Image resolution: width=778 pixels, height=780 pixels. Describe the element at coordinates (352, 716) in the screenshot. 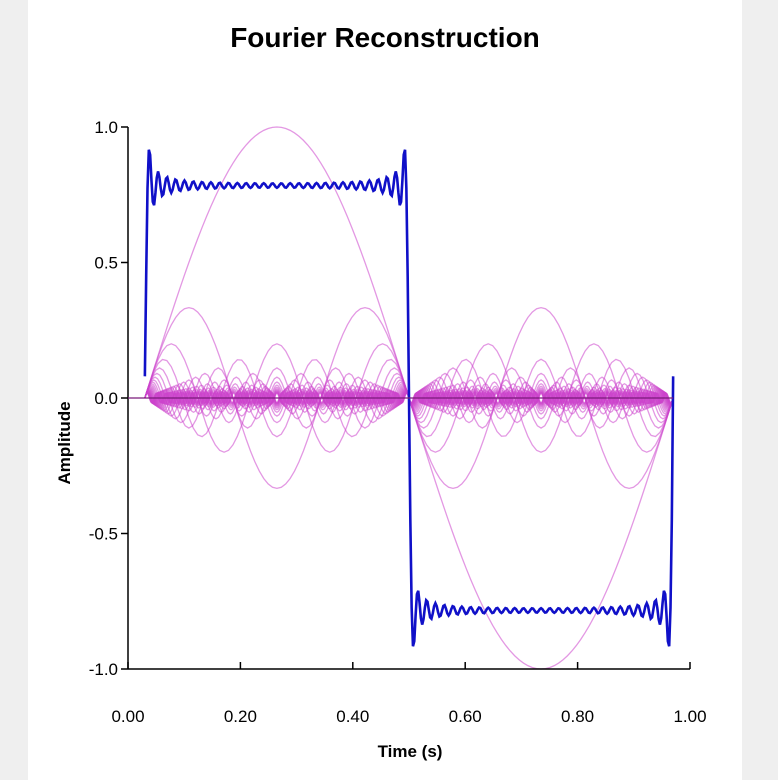

I see `x-tick-label: 0.40` at that location.